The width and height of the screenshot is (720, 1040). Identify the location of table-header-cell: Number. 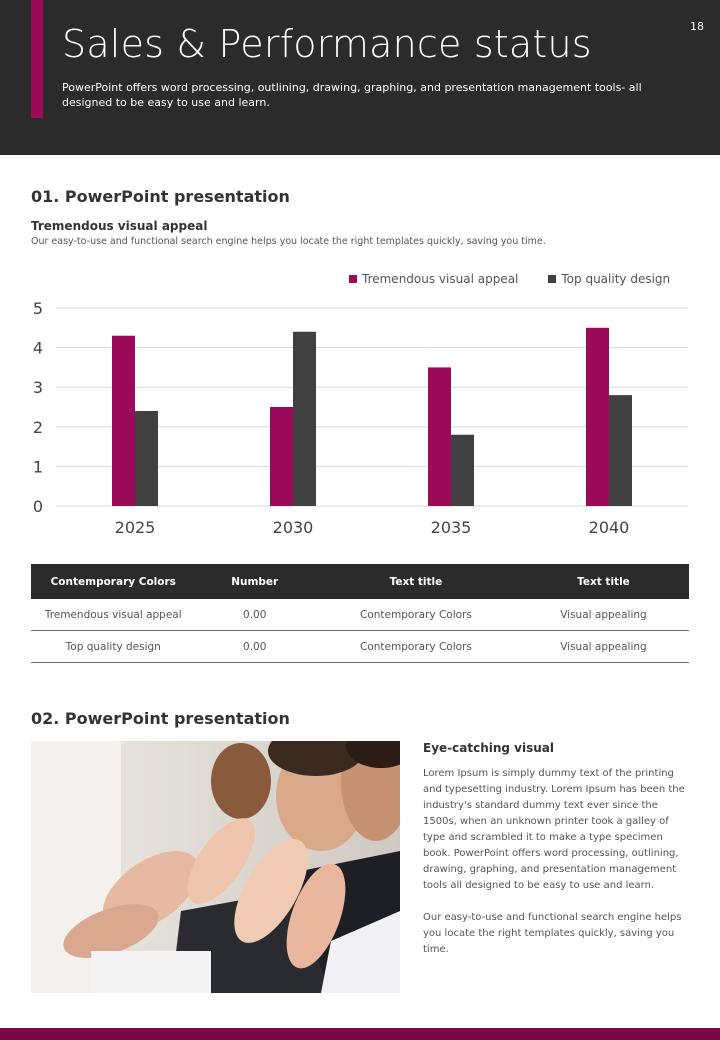
(254, 581).